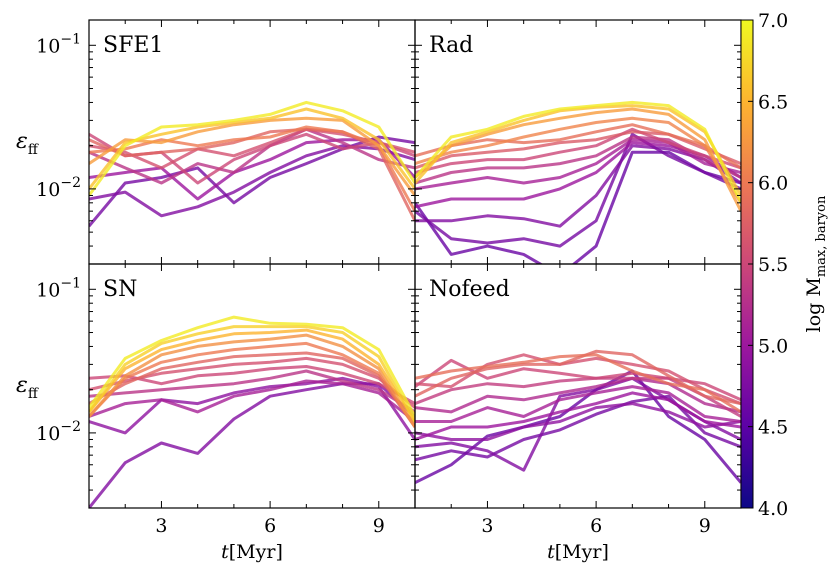 This screenshot has height=577, width=831. I want to click on panel-title: Nofeed, so click(469, 289).